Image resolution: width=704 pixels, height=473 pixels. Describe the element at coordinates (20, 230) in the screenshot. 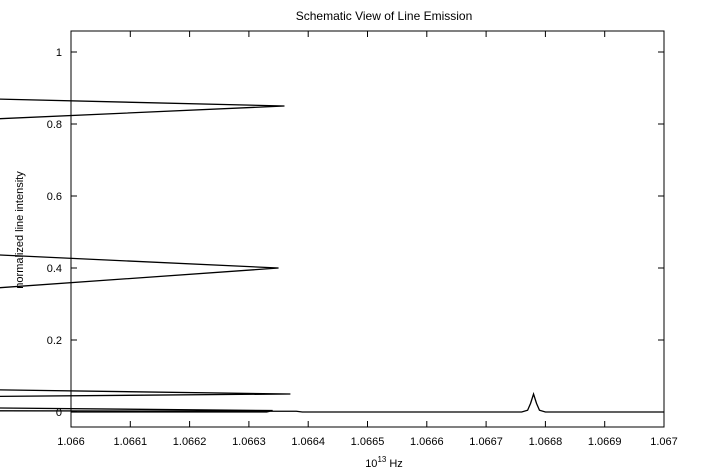

I see `y-axis-label: normalized line intensity` at that location.